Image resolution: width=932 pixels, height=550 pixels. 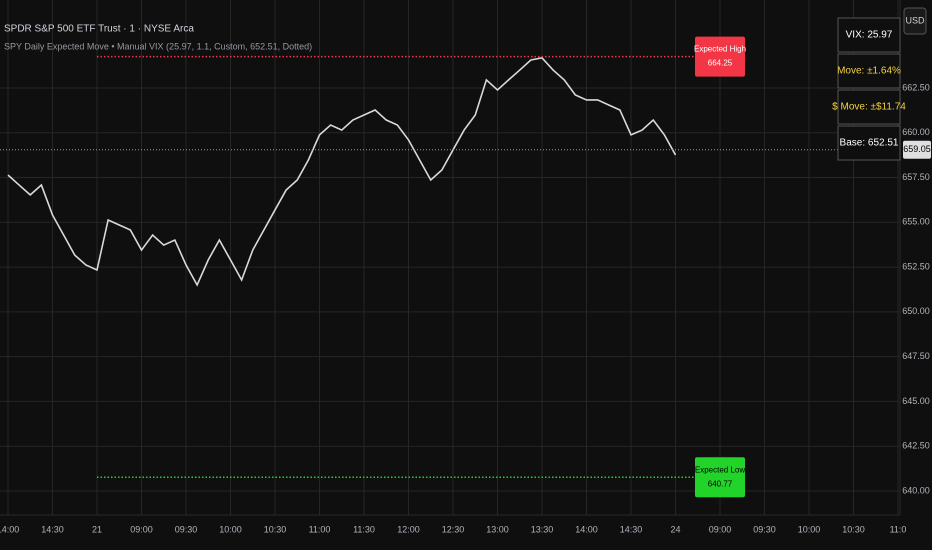 I want to click on y-tick-label: 645.00, so click(x=916, y=401).